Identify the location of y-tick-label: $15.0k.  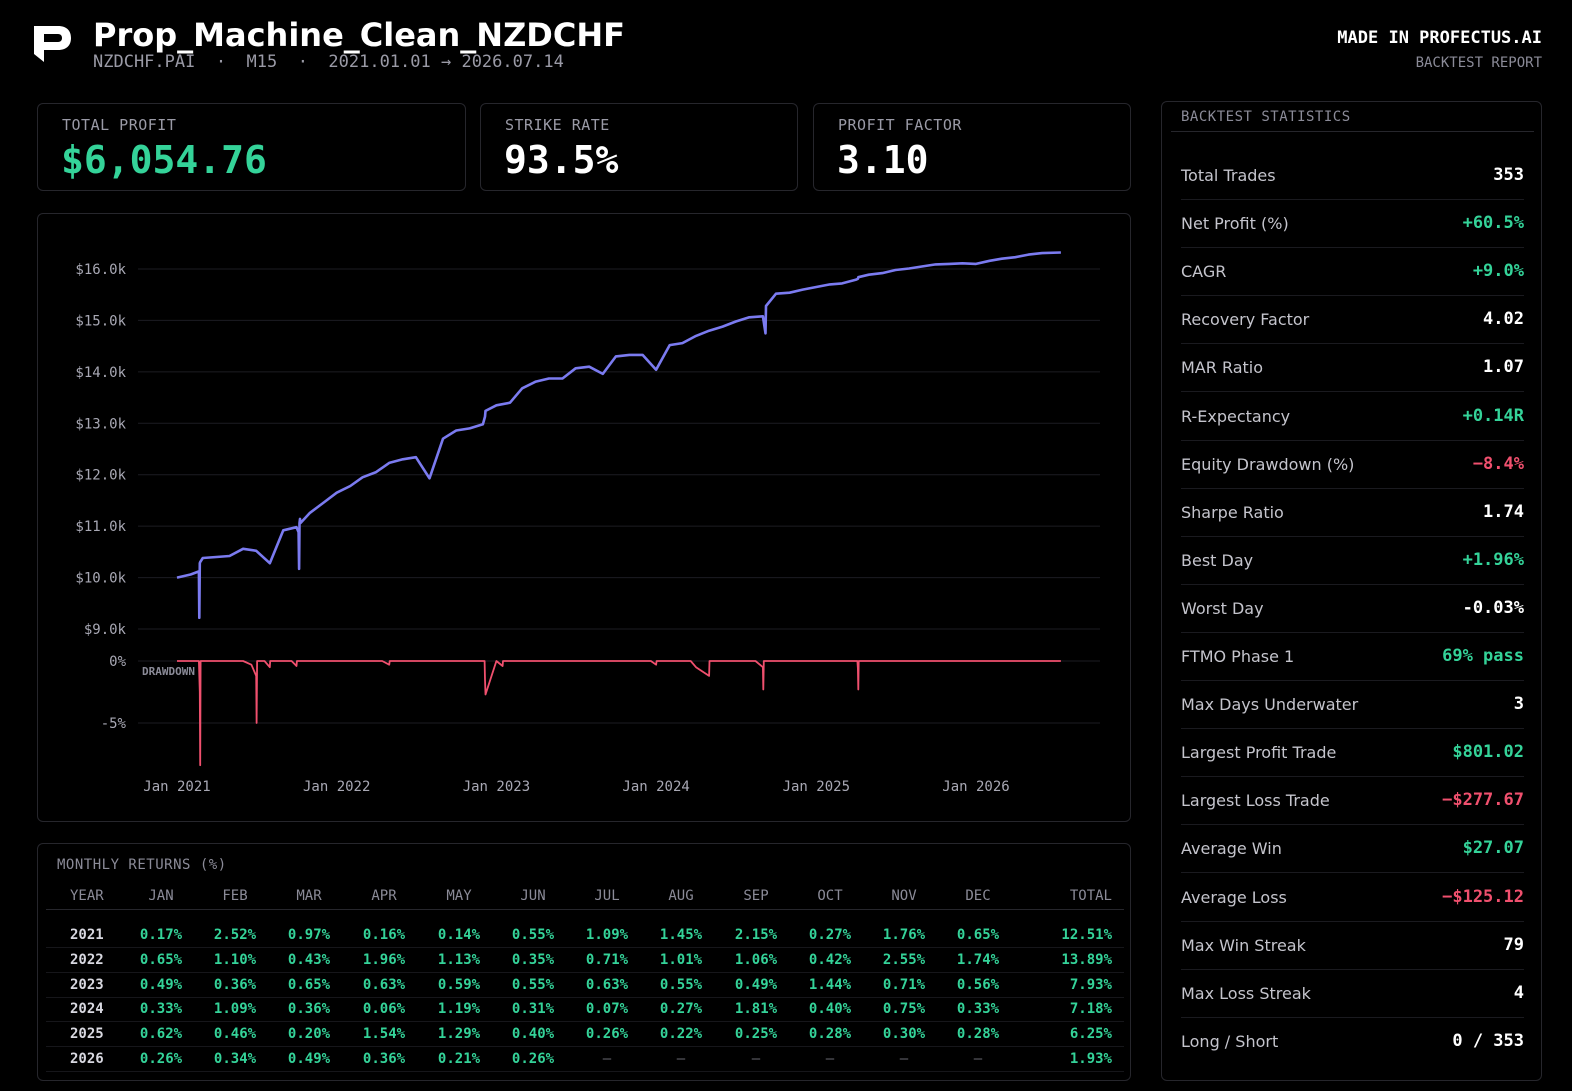
(100, 321).